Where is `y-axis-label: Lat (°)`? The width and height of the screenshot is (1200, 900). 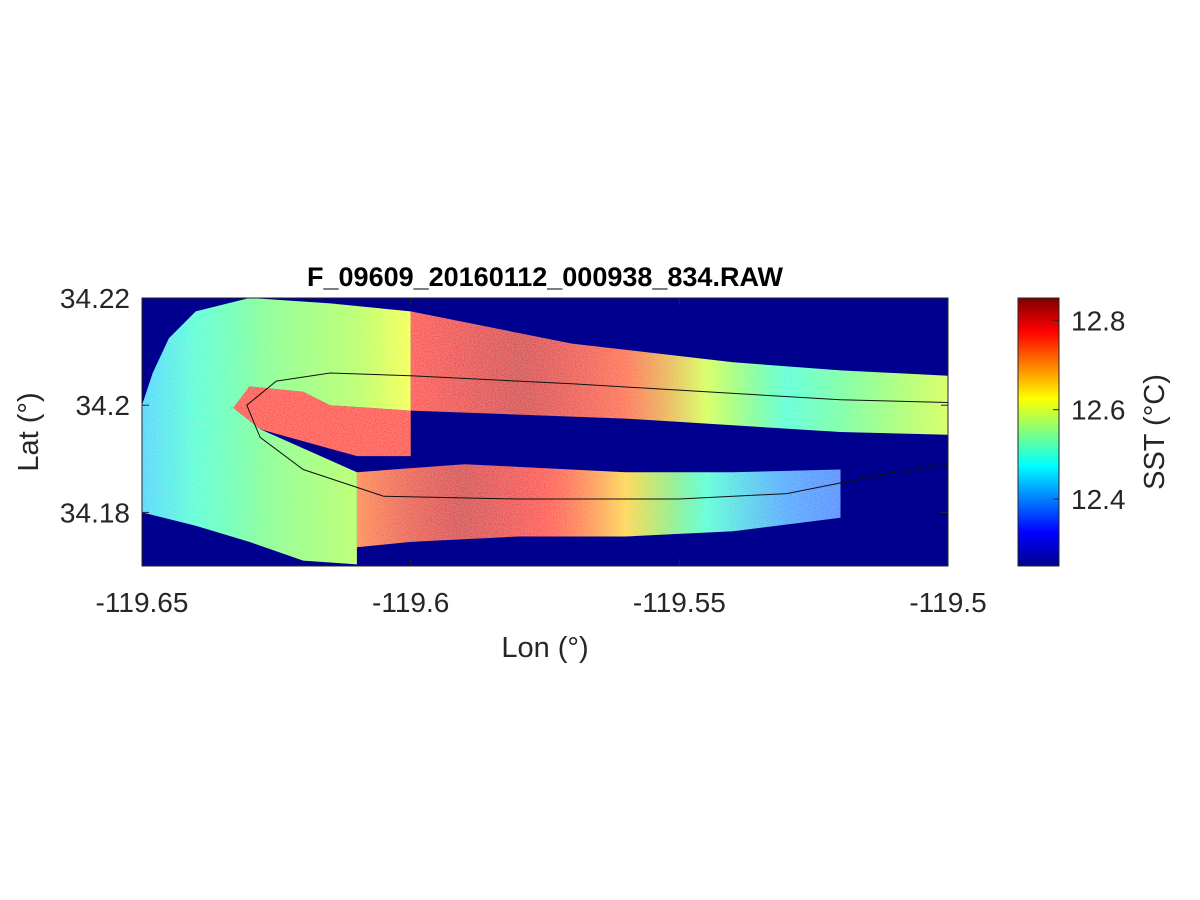 y-axis-label: Lat (°) is located at coordinates (29, 431).